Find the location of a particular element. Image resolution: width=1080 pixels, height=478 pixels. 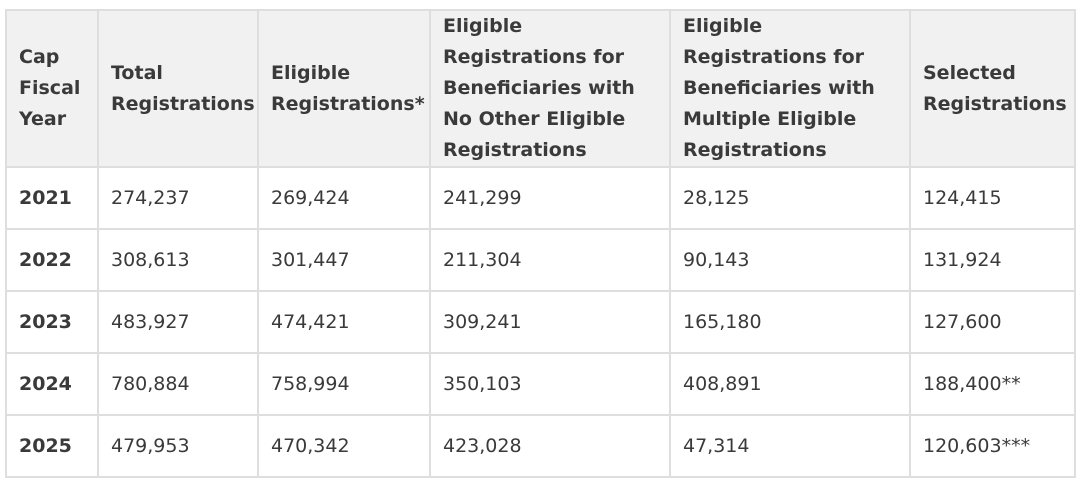

cell-year: 2024 is located at coordinates (52, 384).